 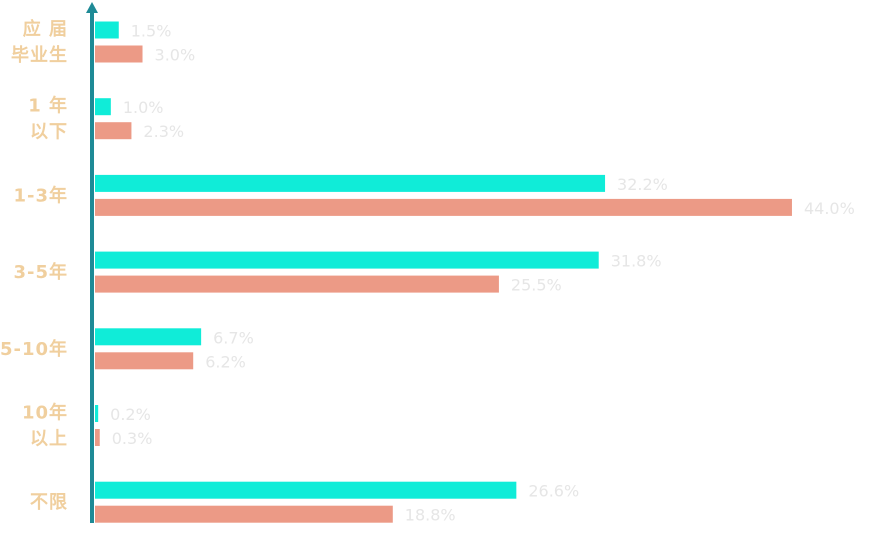 What do you see at coordinates (636, 261) in the screenshot?
I see `value-label: 31.8%` at bounding box center [636, 261].